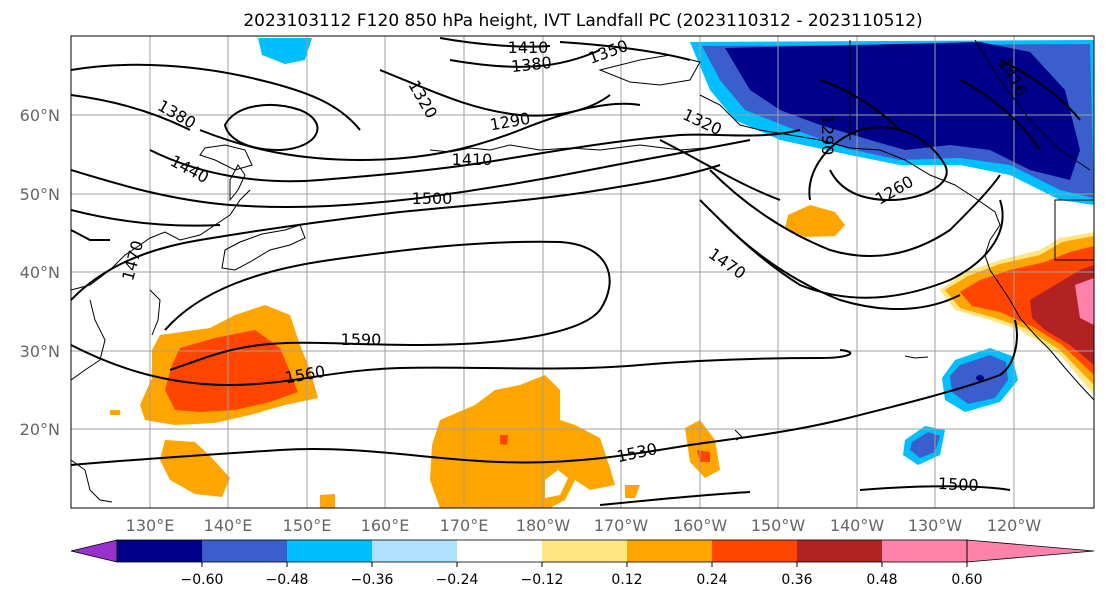  What do you see at coordinates (372, 580) in the screenshot?
I see `colorbar-tick-label: −0.36` at bounding box center [372, 580].